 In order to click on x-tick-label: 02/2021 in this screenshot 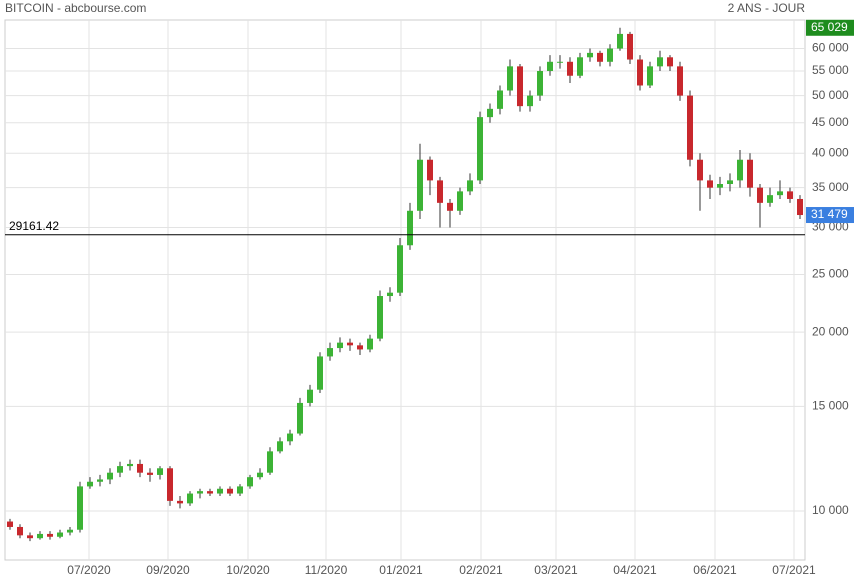, I will do `click(481, 570)`.